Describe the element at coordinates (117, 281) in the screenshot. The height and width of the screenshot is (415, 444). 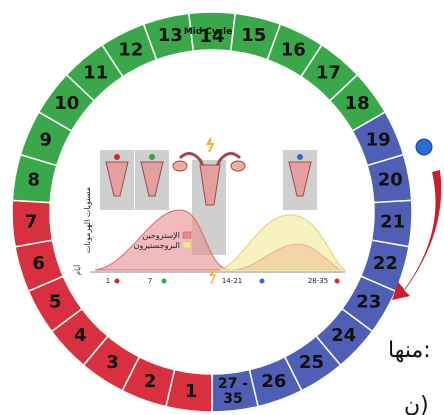
I see `tick-dot-red` at that location.